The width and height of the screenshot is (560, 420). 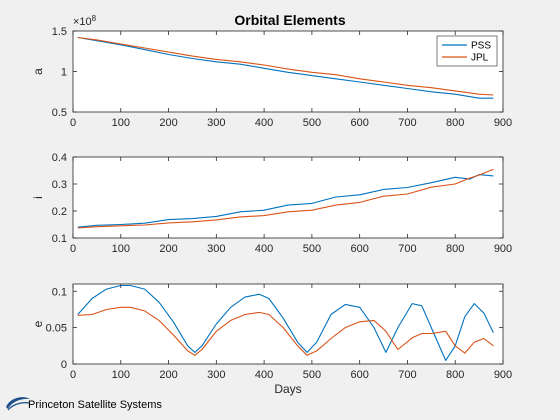 I want to click on pss-logo-icon, so click(x=18, y=404).